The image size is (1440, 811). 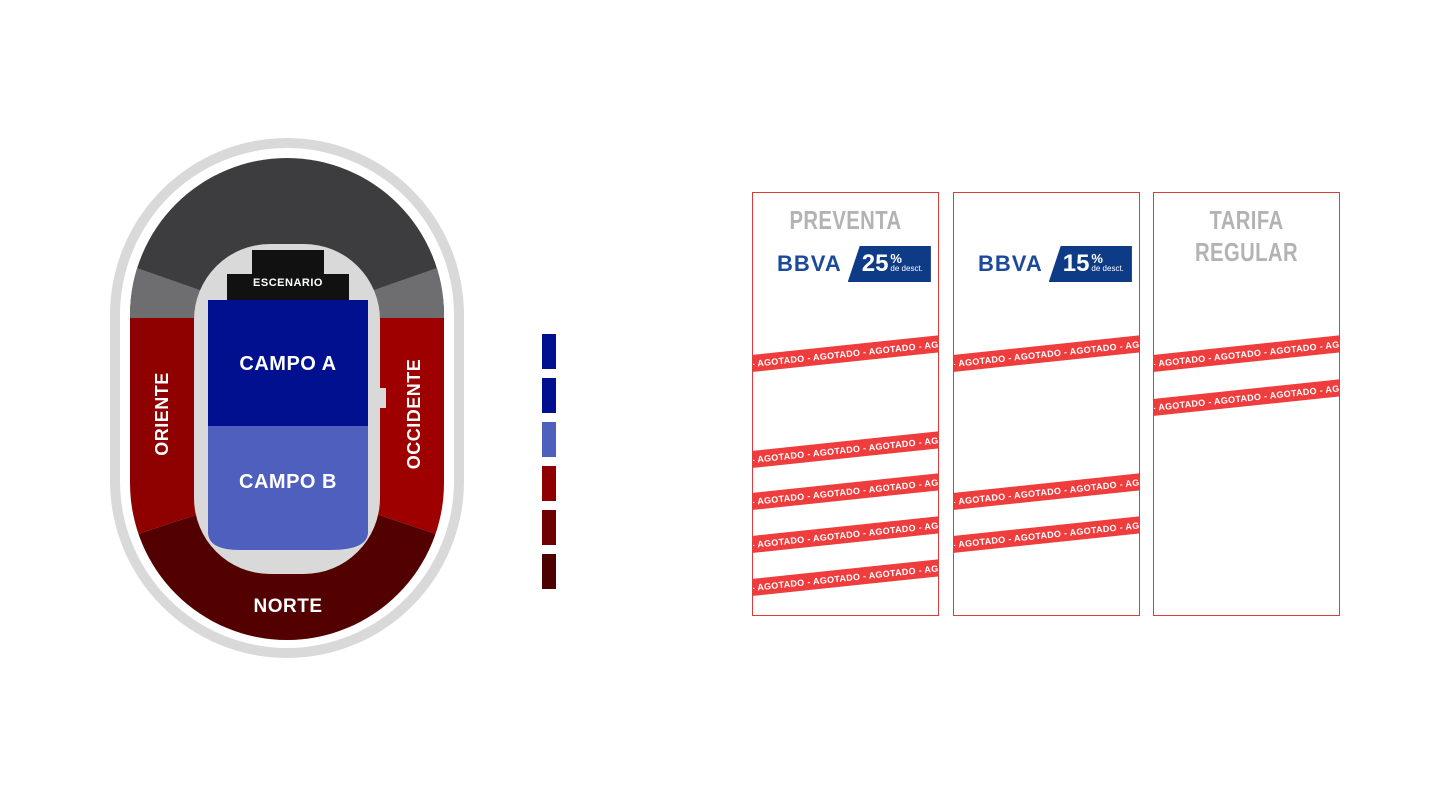 I want to click on stage-label: ESCENARIO, so click(x=288, y=283).